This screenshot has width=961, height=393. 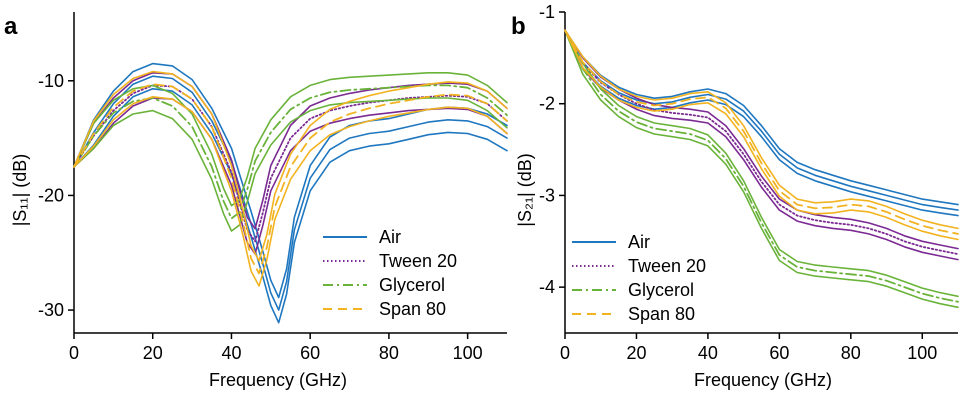 What do you see at coordinates (389, 353) in the screenshot?
I see `panel-a-x-tick-label: 80` at bounding box center [389, 353].